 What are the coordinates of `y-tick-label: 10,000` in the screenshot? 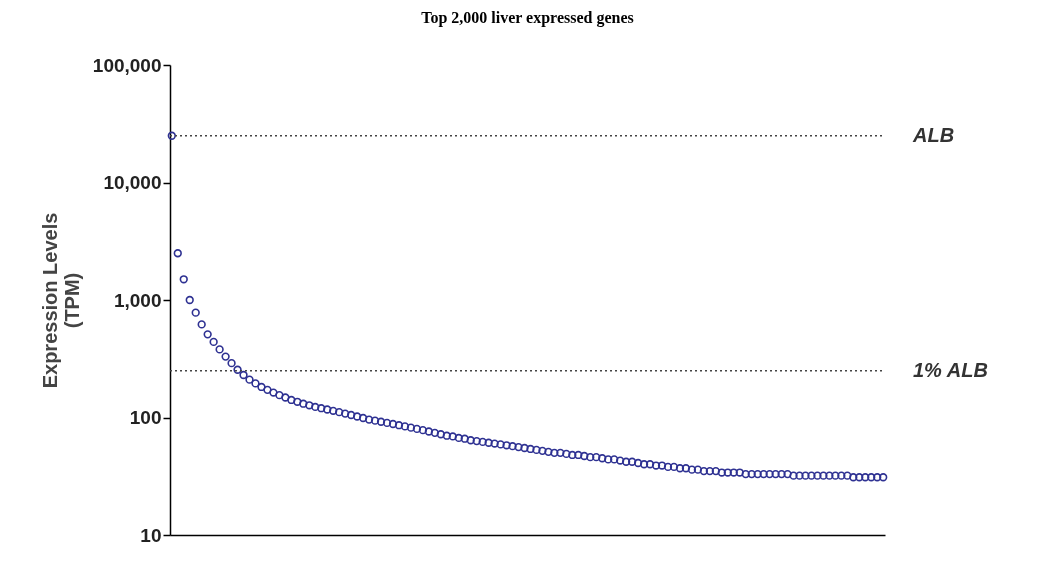 It's located at (132, 182).